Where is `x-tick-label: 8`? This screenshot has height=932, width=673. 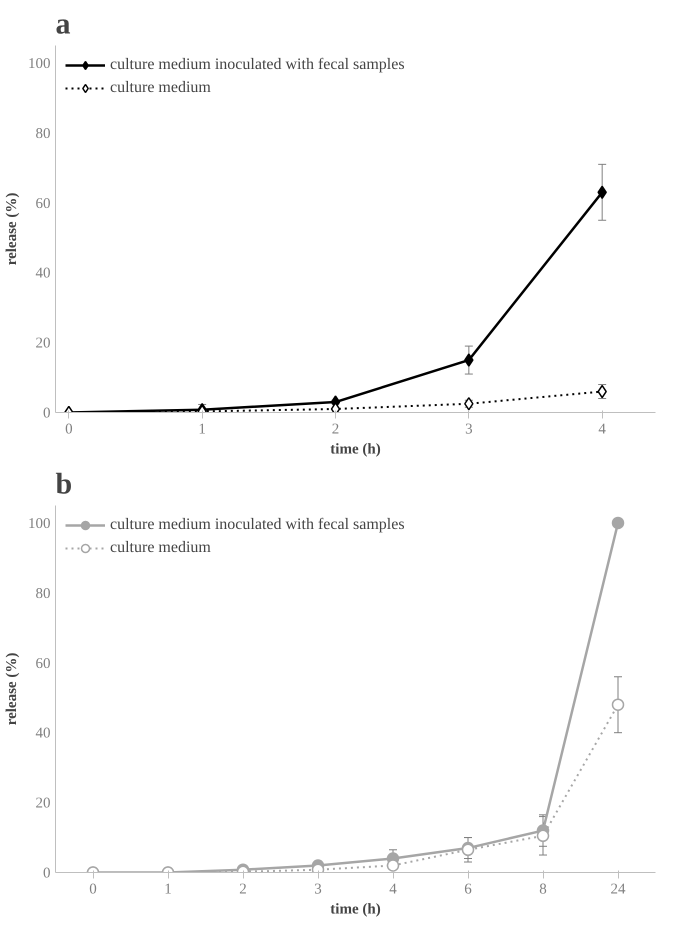 x-tick-label: 8 is located at coordinates (543, 890).